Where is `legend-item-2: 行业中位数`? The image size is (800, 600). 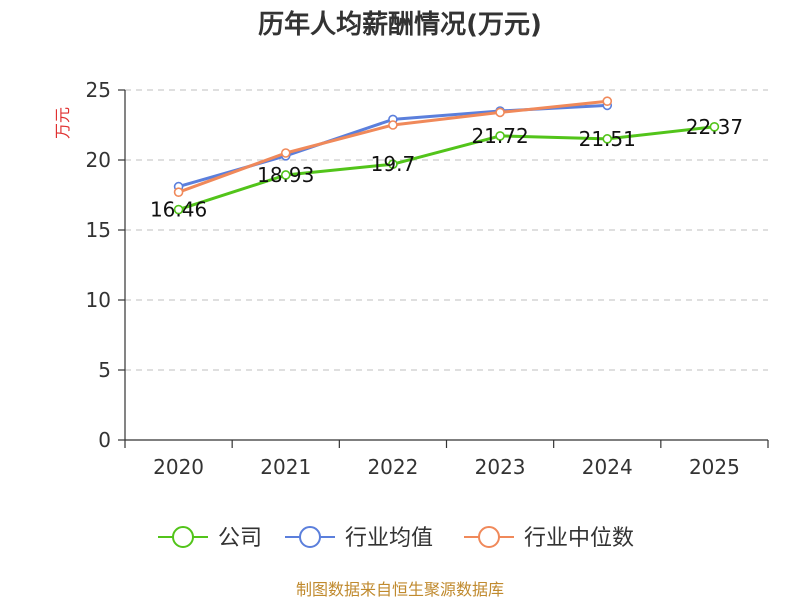
legend-item-2: 行业中位数 is located at coordinates (549, 538).